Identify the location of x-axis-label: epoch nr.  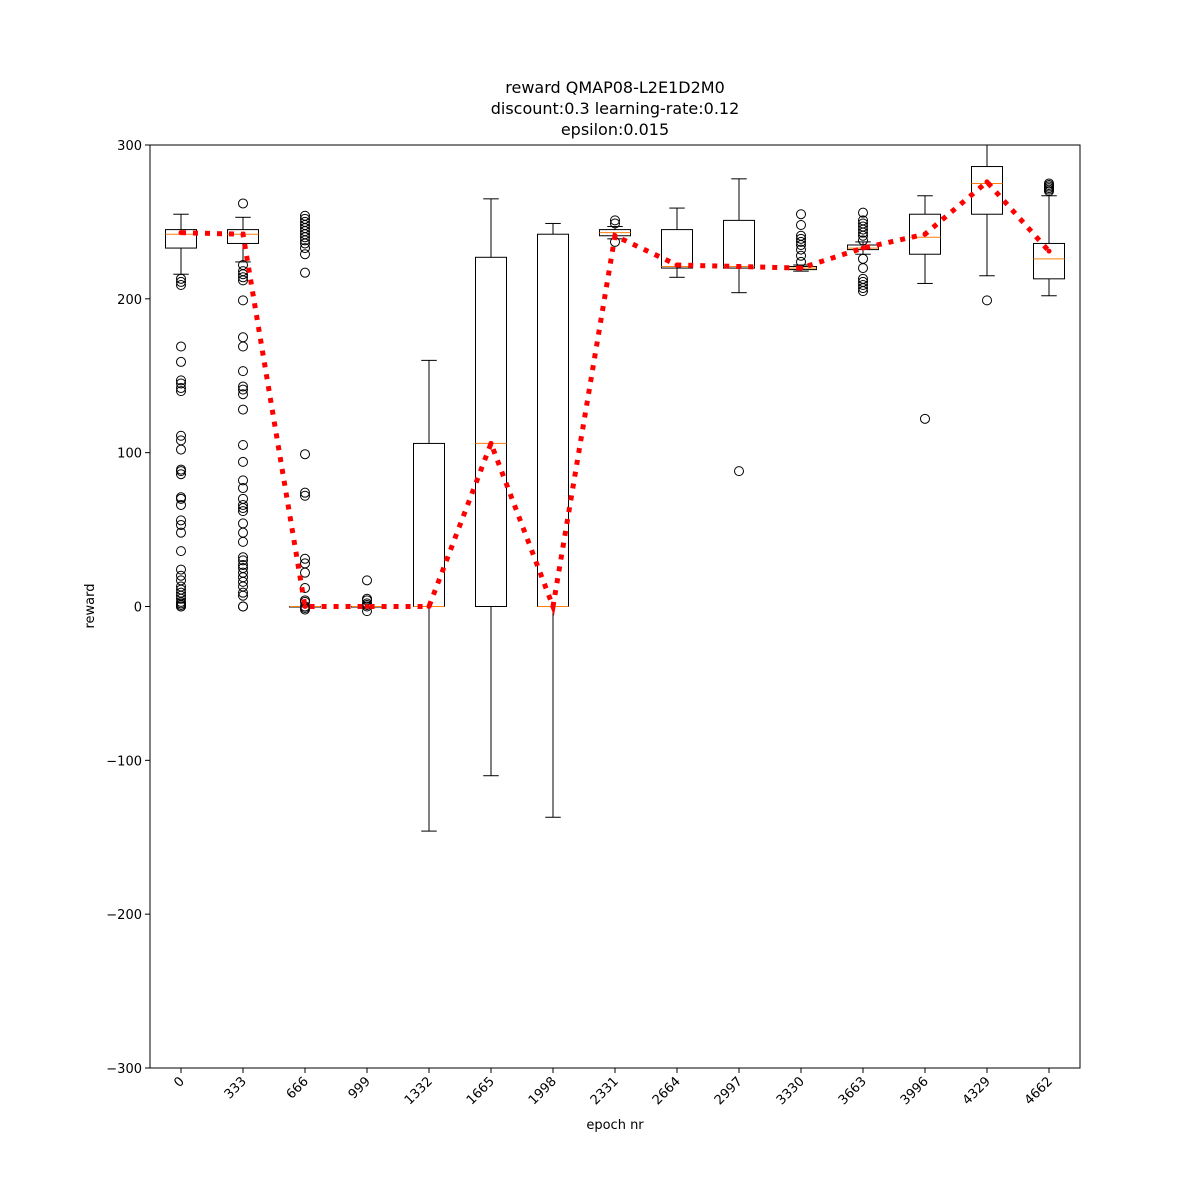
(615, 1125).